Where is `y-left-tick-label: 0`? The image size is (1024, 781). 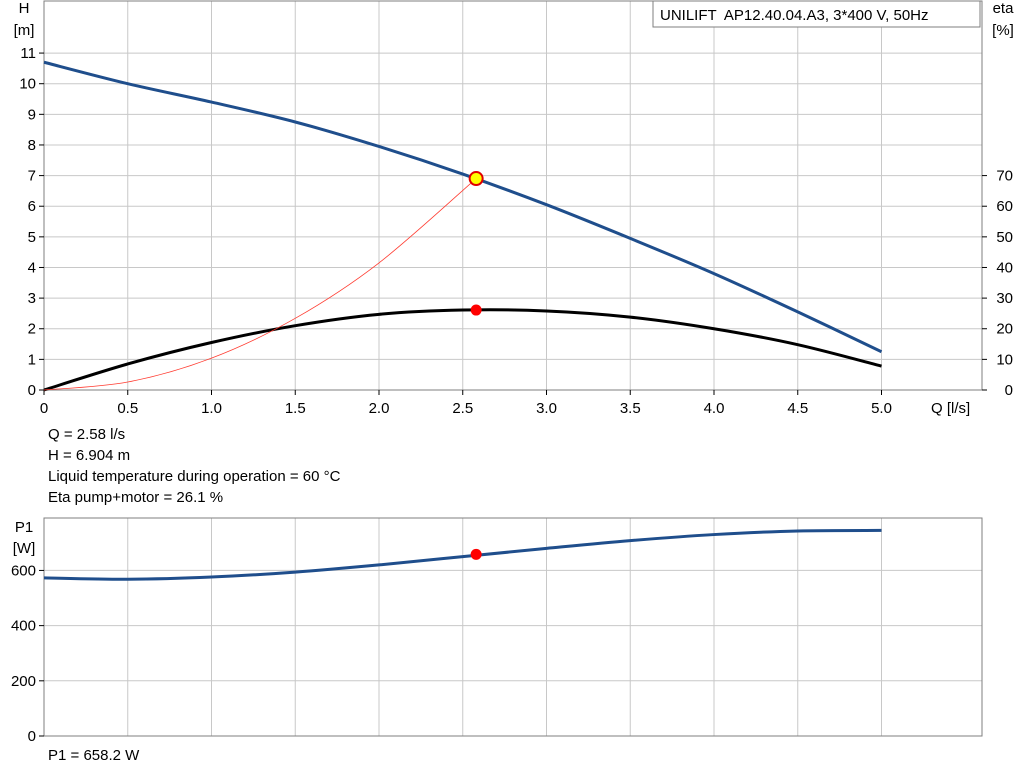
y-left-tick-label: 0 is located at coordinates (32, 390).